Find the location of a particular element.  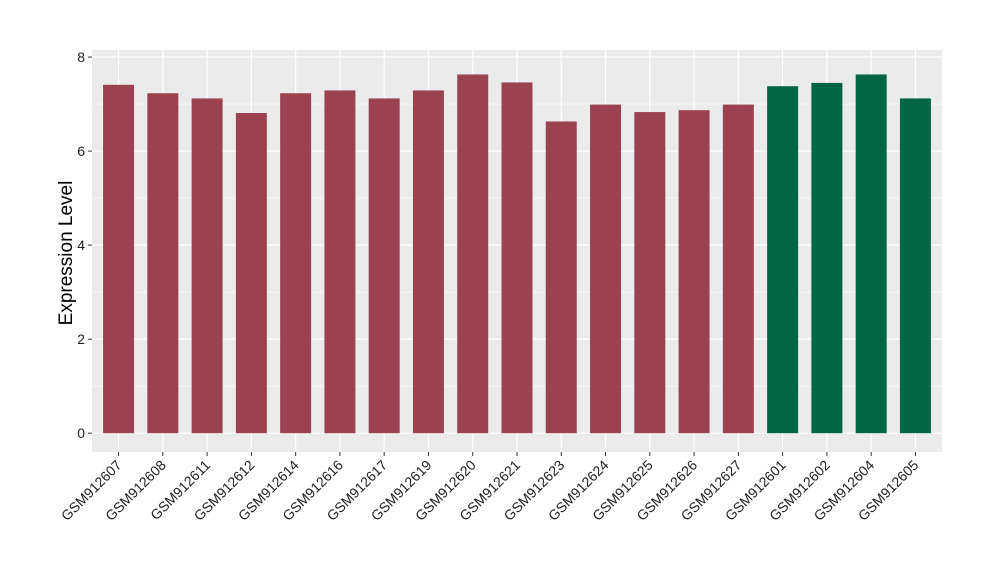

bar-GSM912627 is located at coordinates (738, 269).